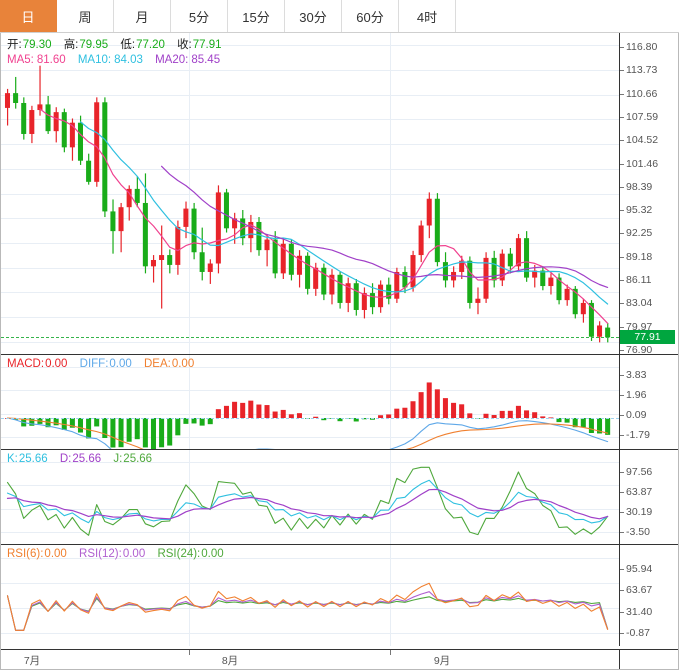  I want to click on axis-label: 31.40, so click(639, 611).